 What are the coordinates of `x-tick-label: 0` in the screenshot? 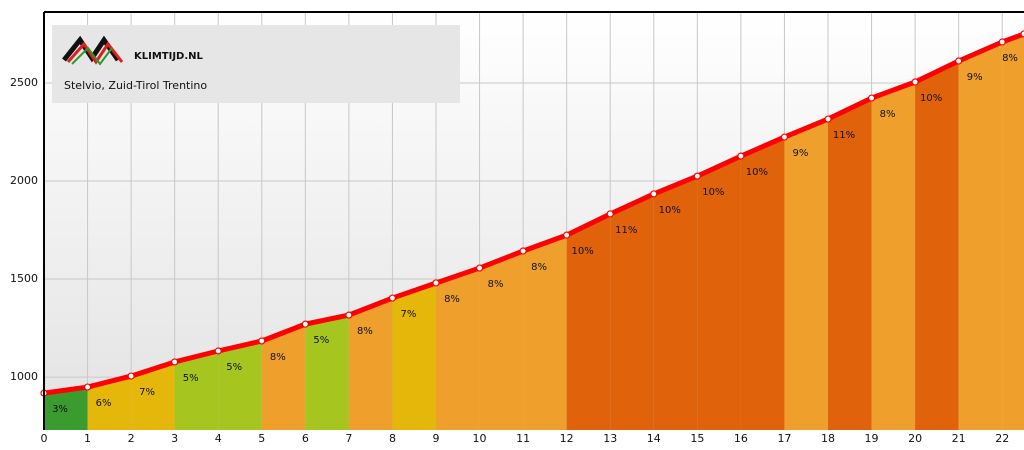 It's located at (44, 438).